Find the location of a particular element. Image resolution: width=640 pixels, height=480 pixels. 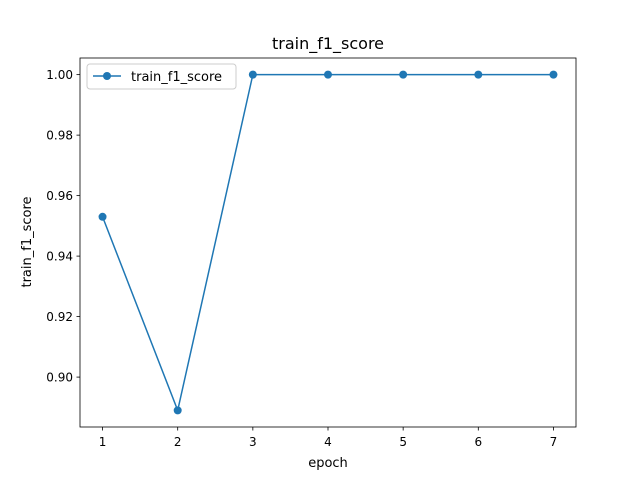

y-axis-label: train_f1_score is located at coordinates (27, 241).